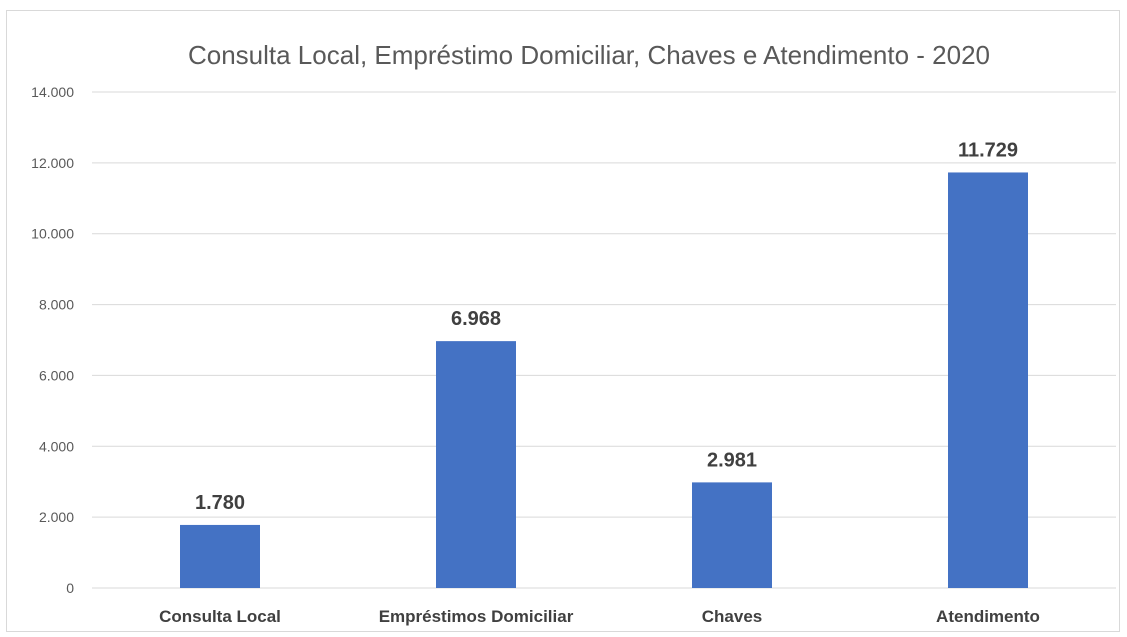 This screenshot has width=1127, height=637. I want to click on y-tick-label: 4.000, so click(56, 446).